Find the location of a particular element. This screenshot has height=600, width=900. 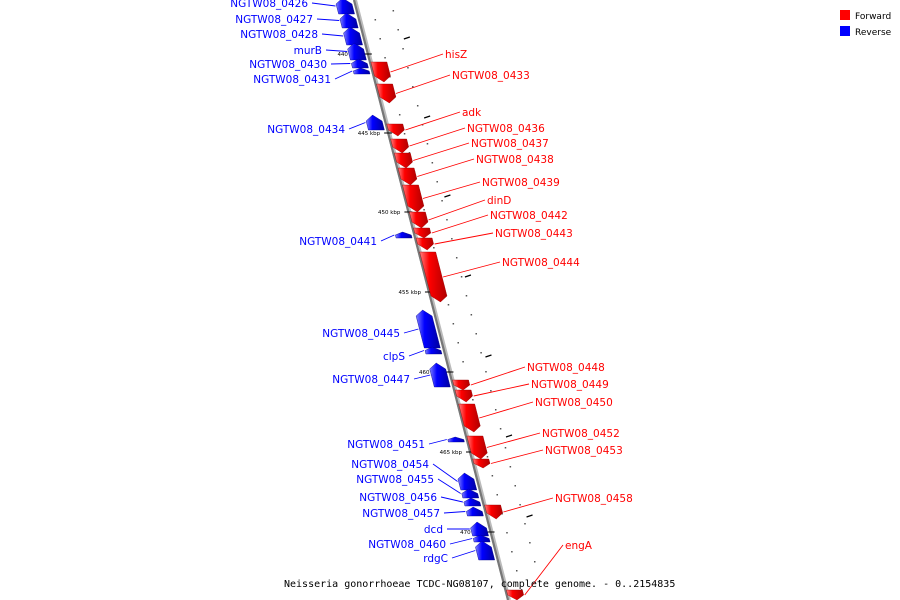

gene-hisz-label: hisZ is located at coordinates (456, 55).